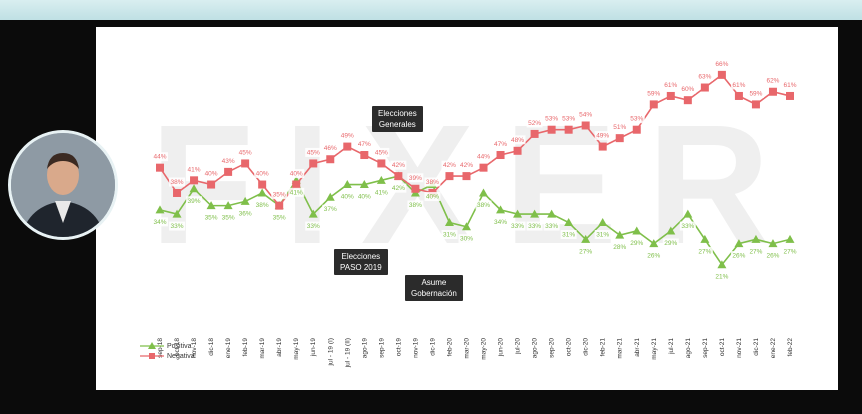  Describe the element at coordinates (228, 161) in the screenshot. I see `data-label: 43%` at that location.